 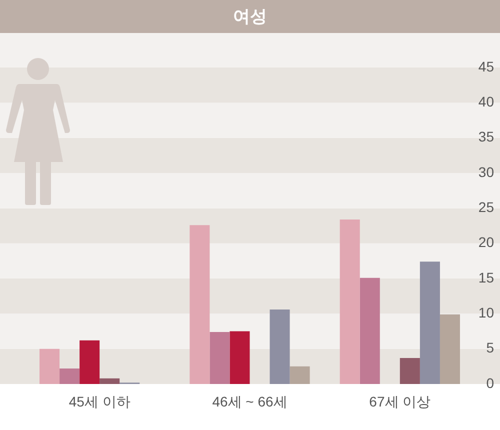 I want to click on x-tick-label: 46세 ~ 66세, so click(x=250, y=401).